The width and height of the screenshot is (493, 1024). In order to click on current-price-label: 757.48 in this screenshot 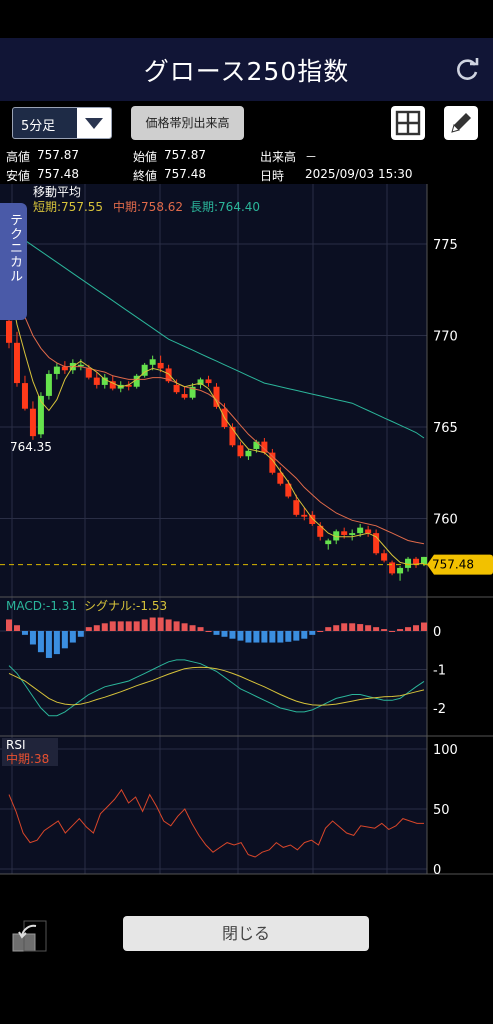, I will do `click(453, 565)`.